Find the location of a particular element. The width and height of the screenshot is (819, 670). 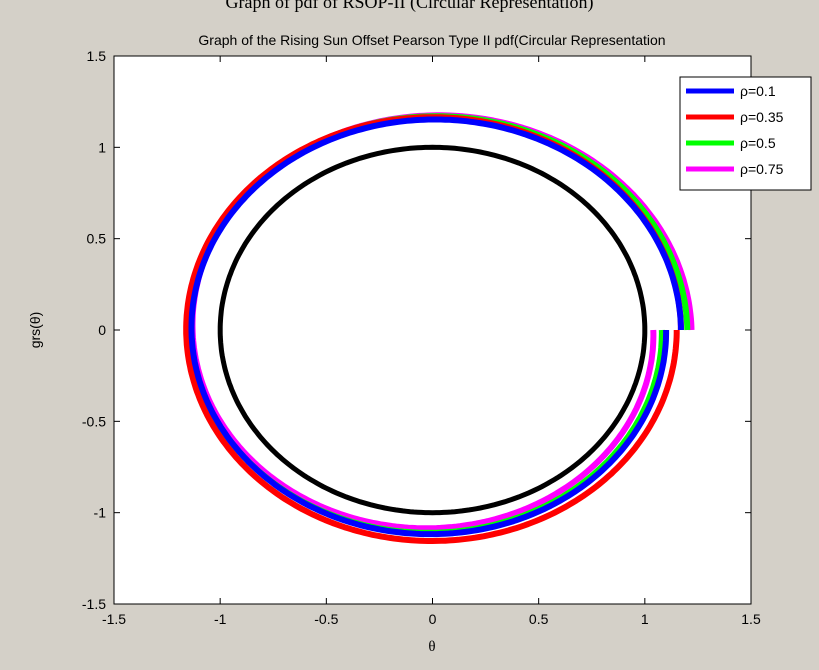

x-tick-label: 1.5 is located at coordinates (751, 619).